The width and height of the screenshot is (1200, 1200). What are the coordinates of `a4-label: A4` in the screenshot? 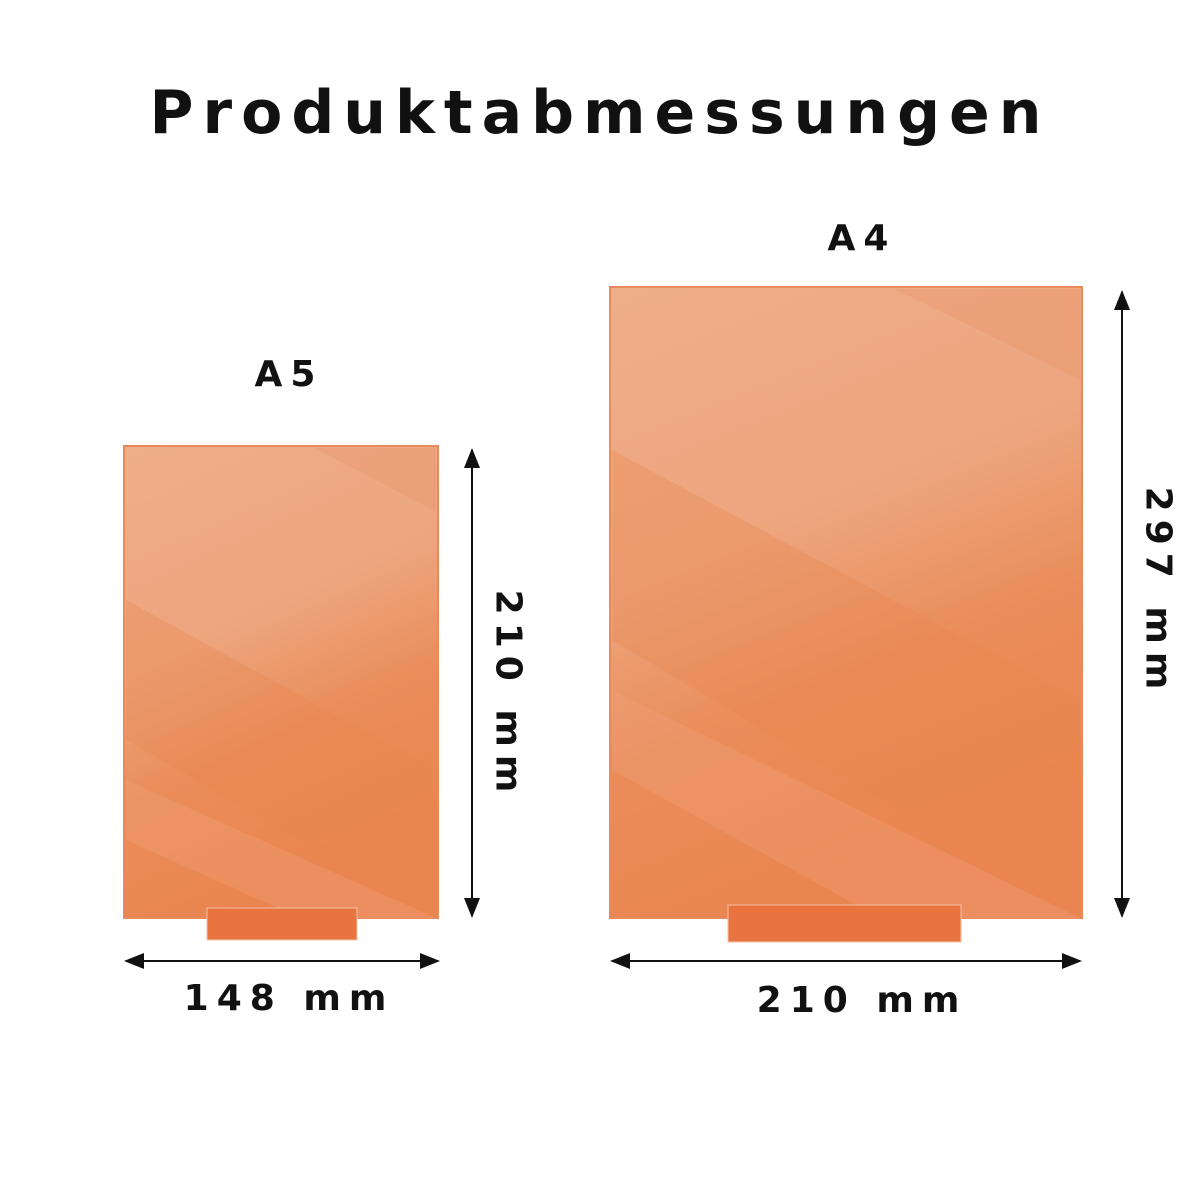 It's located at (862, 238).